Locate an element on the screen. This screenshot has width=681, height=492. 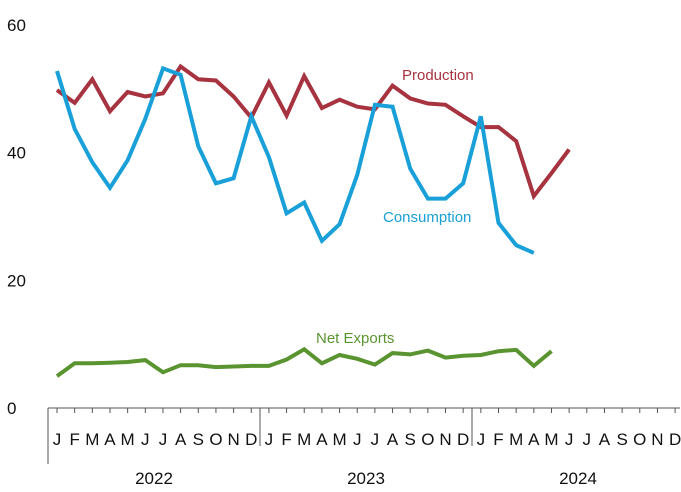
y-axis: 0 20 40 60 is located at coordinates (16, 217).